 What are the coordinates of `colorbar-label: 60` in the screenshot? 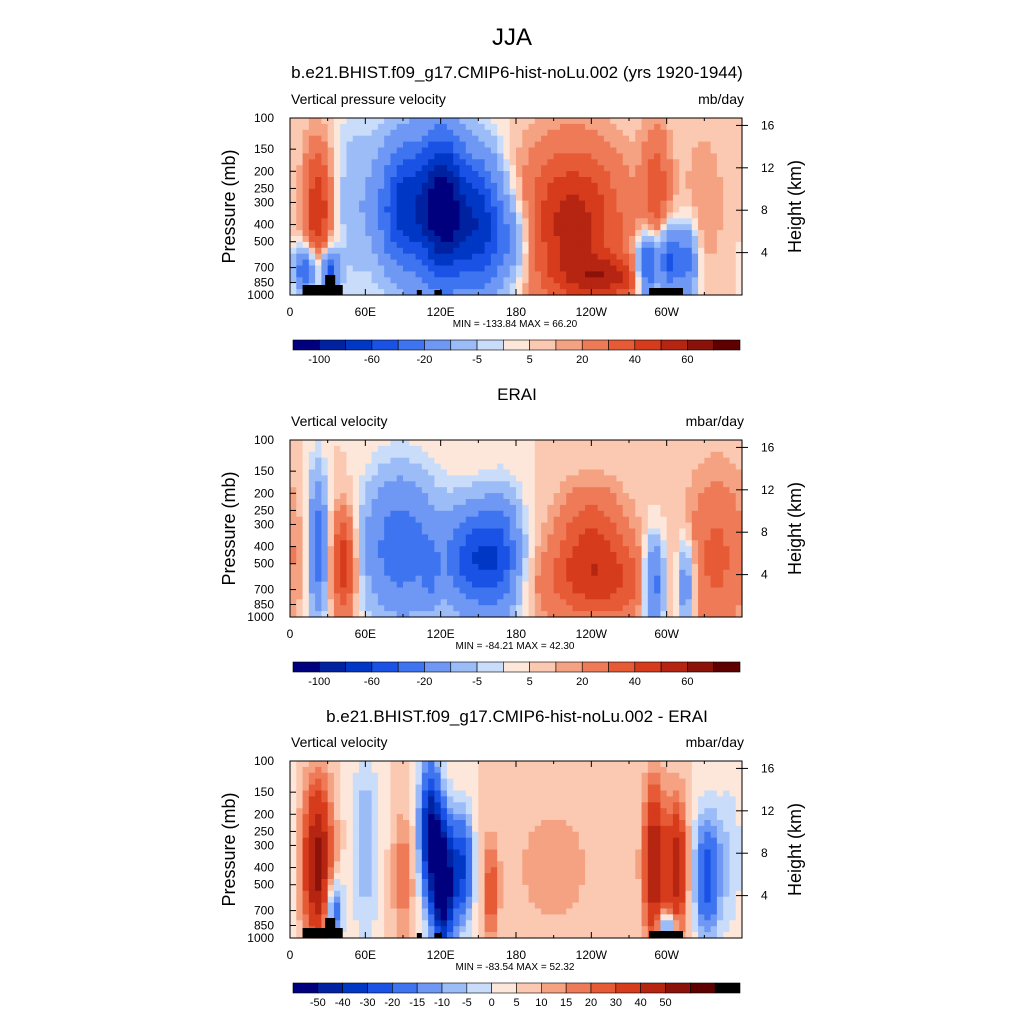 It's located at (687, 360).